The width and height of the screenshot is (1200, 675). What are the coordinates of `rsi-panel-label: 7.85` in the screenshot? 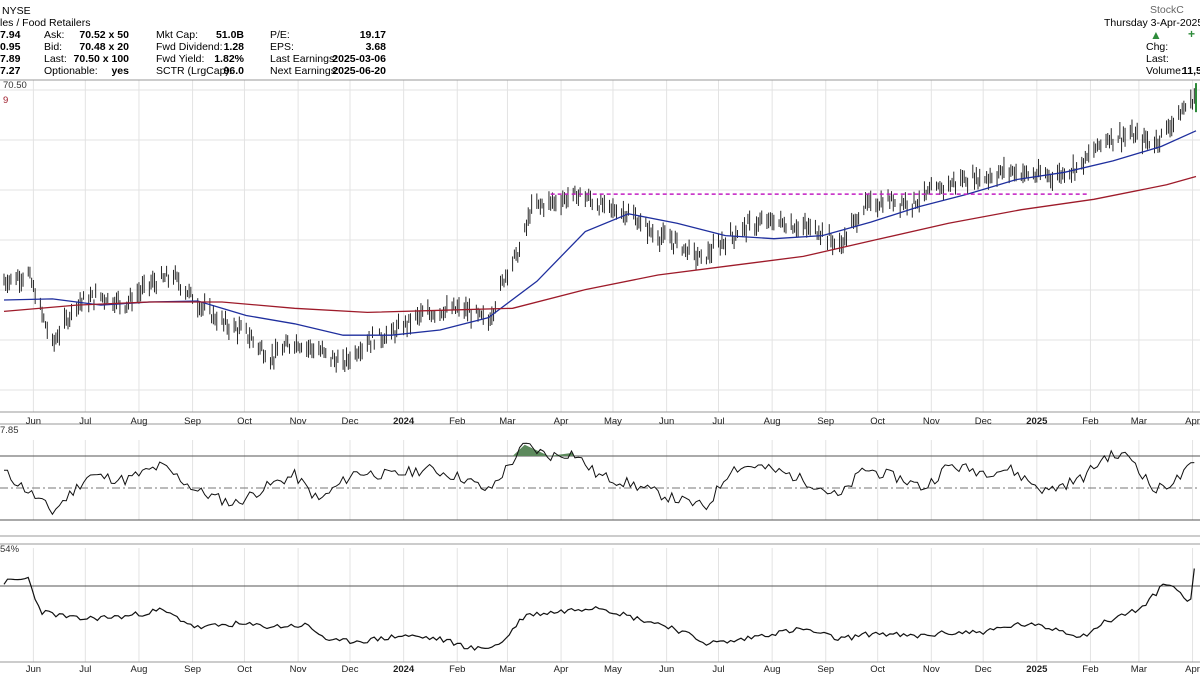 It's located at (9, 430).